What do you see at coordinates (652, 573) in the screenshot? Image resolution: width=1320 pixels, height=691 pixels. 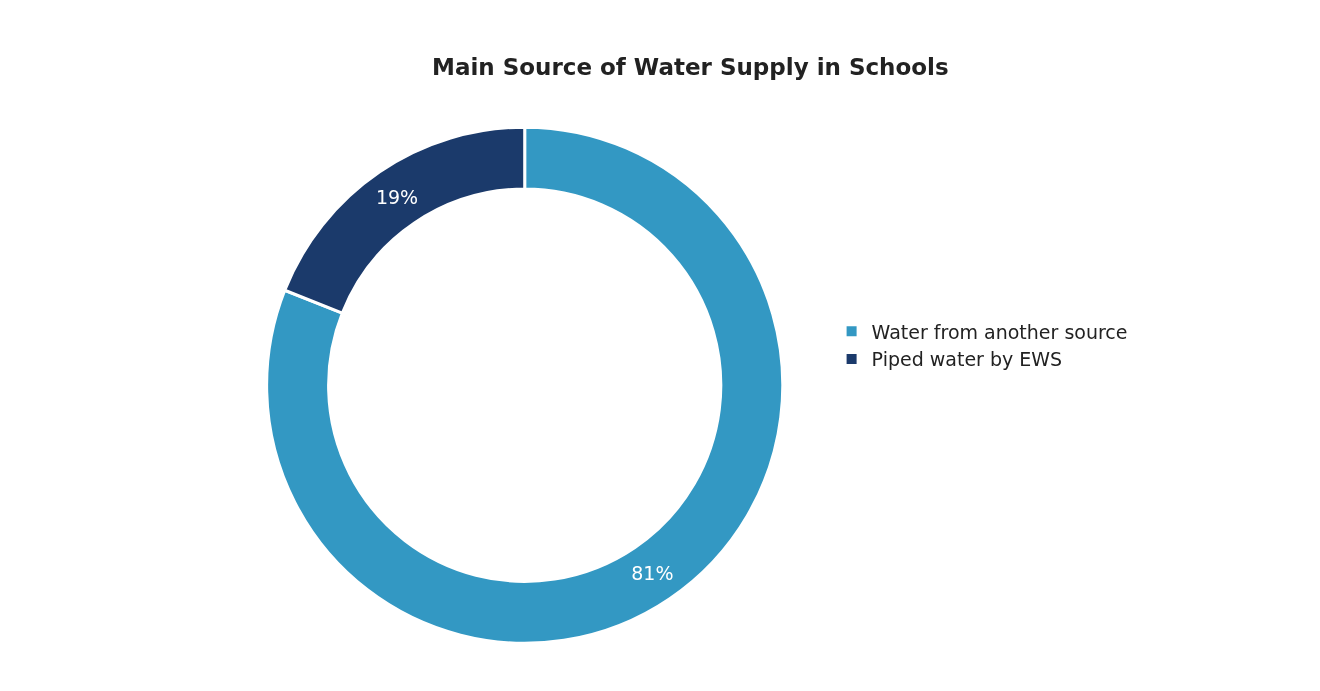 I see `data-label: 81%` at bounding box center [652, 573].